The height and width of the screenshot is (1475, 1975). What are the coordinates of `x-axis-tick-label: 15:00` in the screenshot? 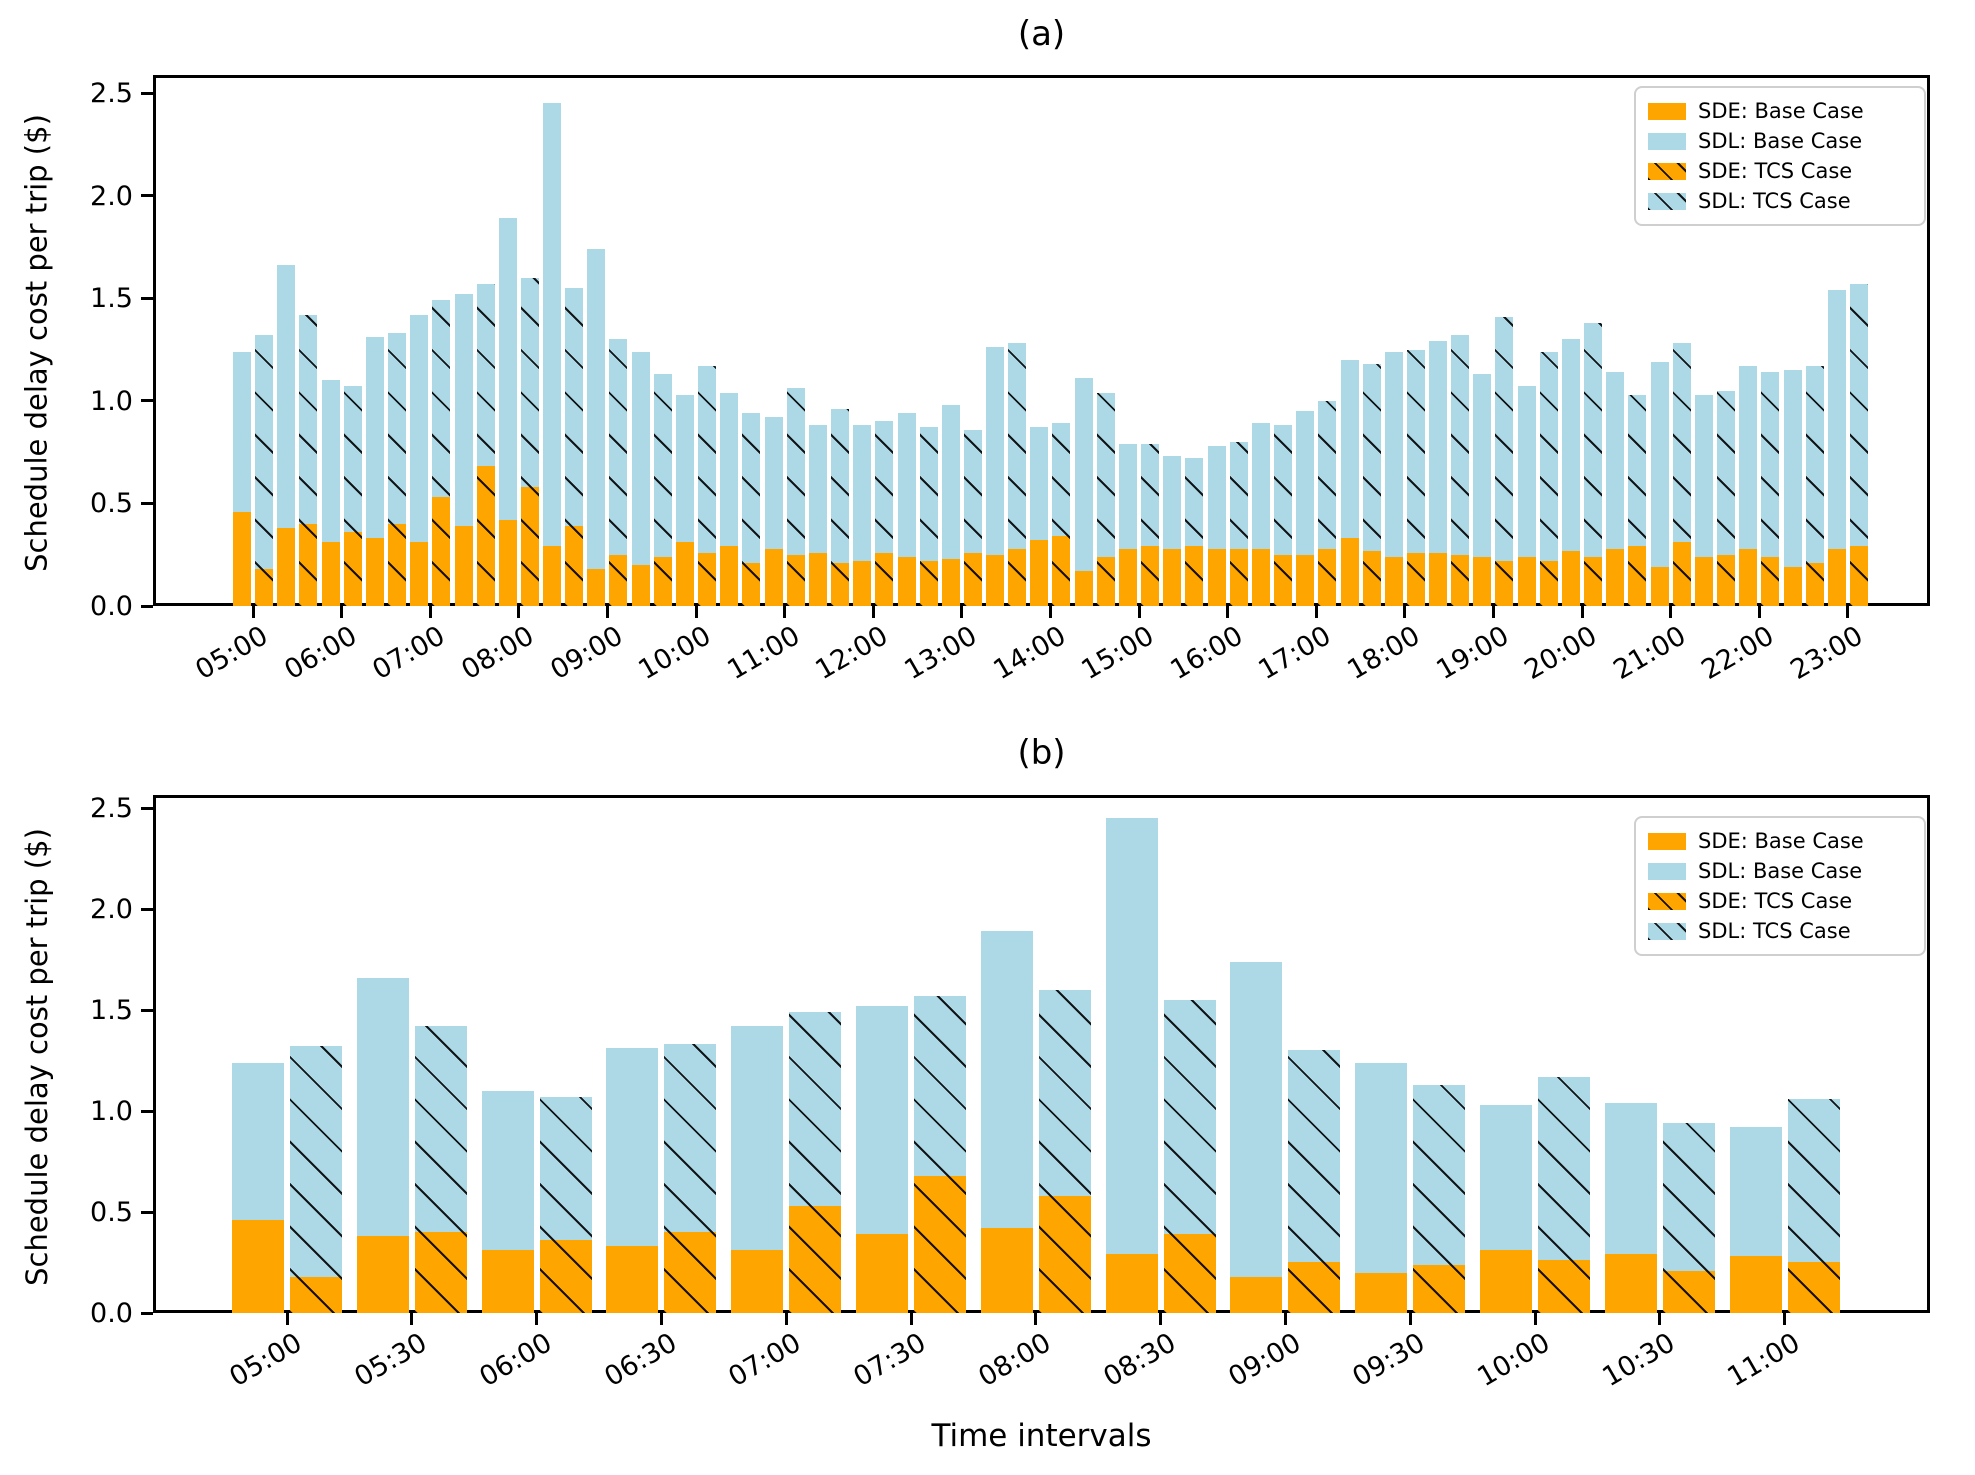 It's located at (1118, 653).